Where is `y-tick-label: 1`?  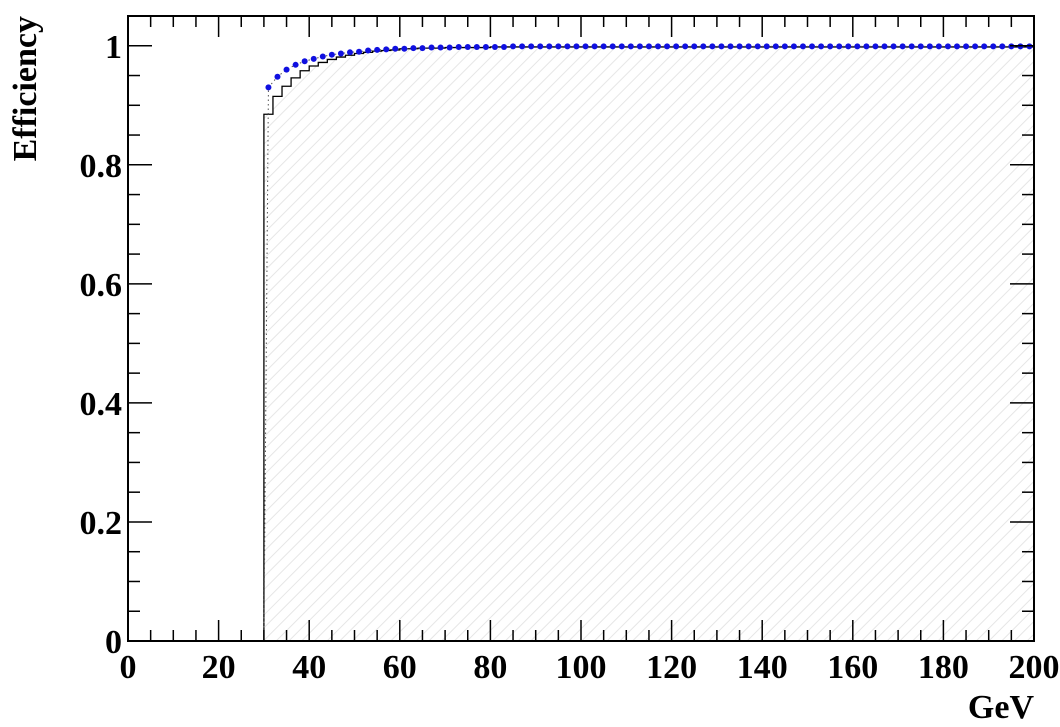
y-tick-label: 1 is located at coordinates (113, 47).